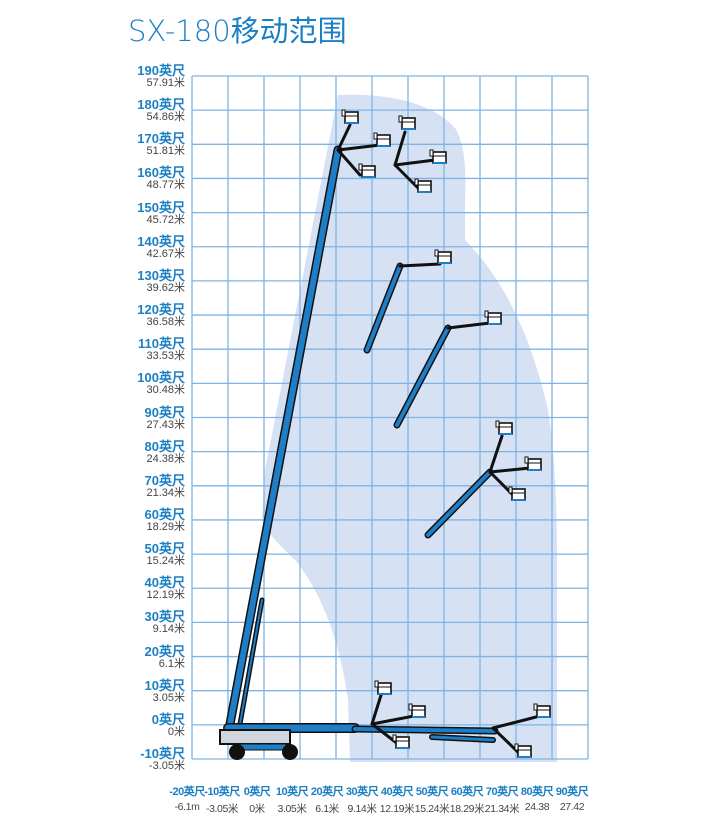 The height and width of the screenshot is (830, 727). I want to click on x-tick-meters: 9.14米, so click(362, 809).